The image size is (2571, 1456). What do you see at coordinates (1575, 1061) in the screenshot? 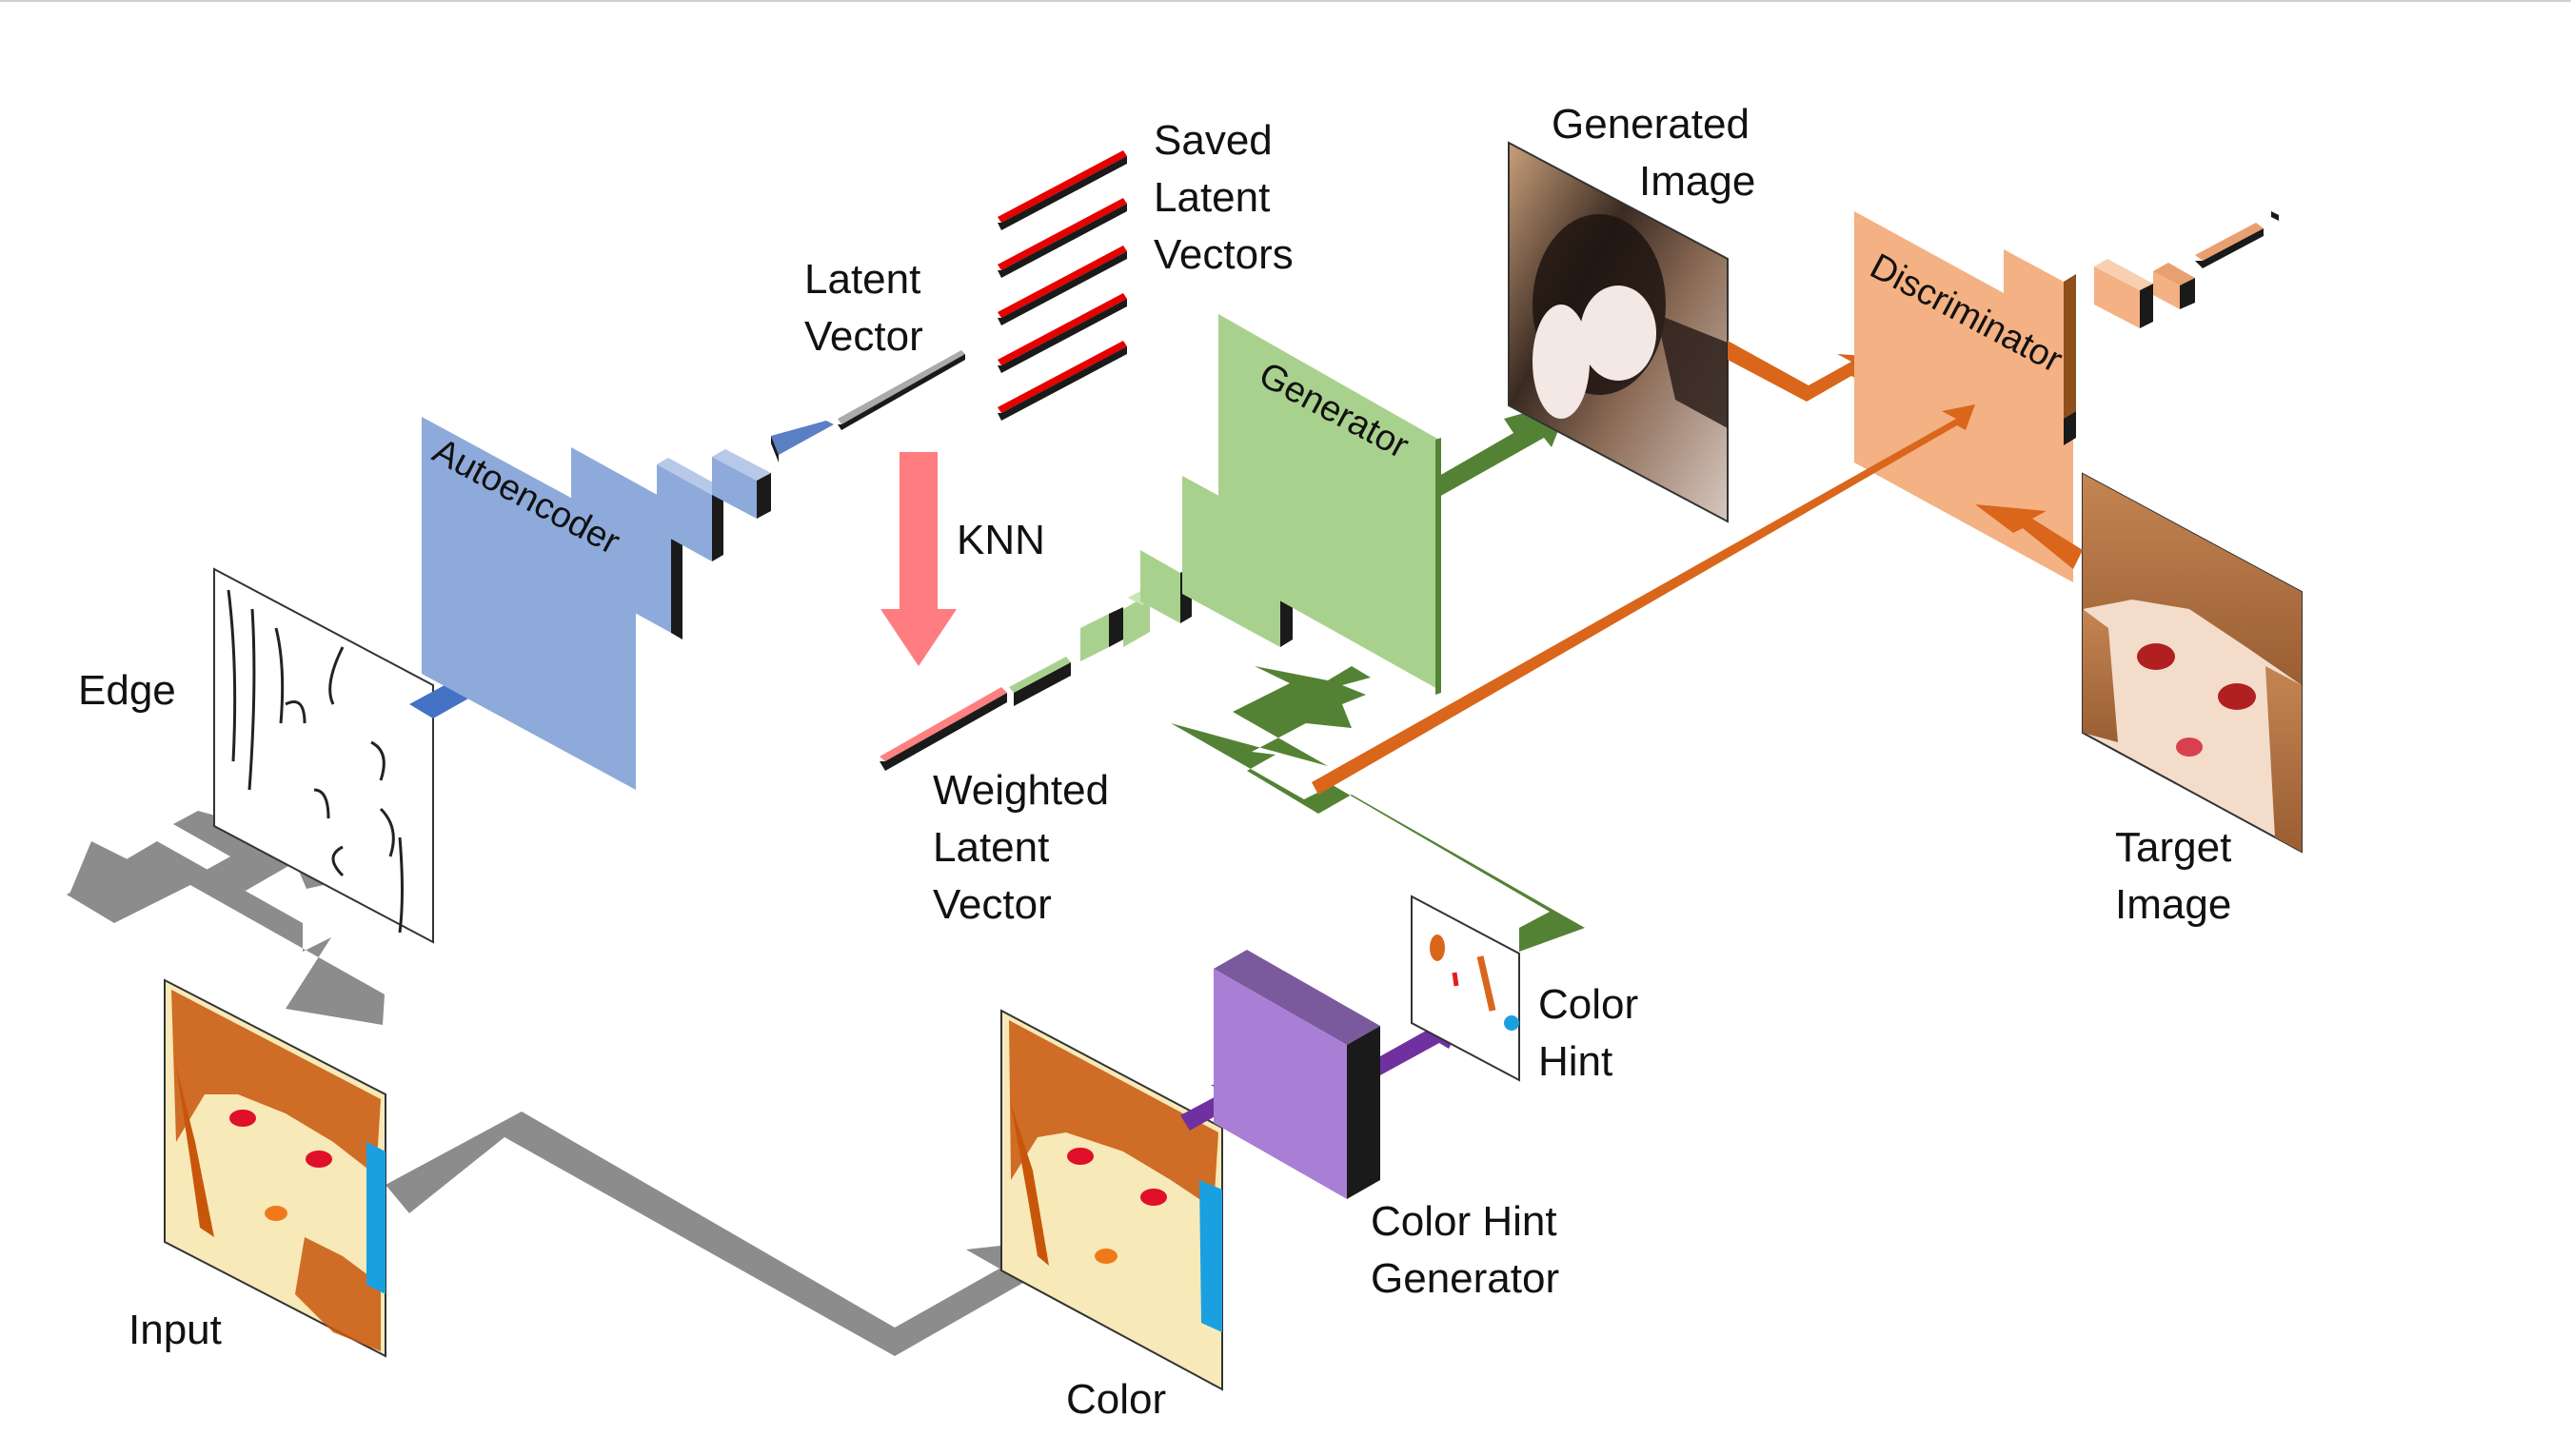
I see `color-hint-label-2: Hint` at bounding box center [1575, 1061].